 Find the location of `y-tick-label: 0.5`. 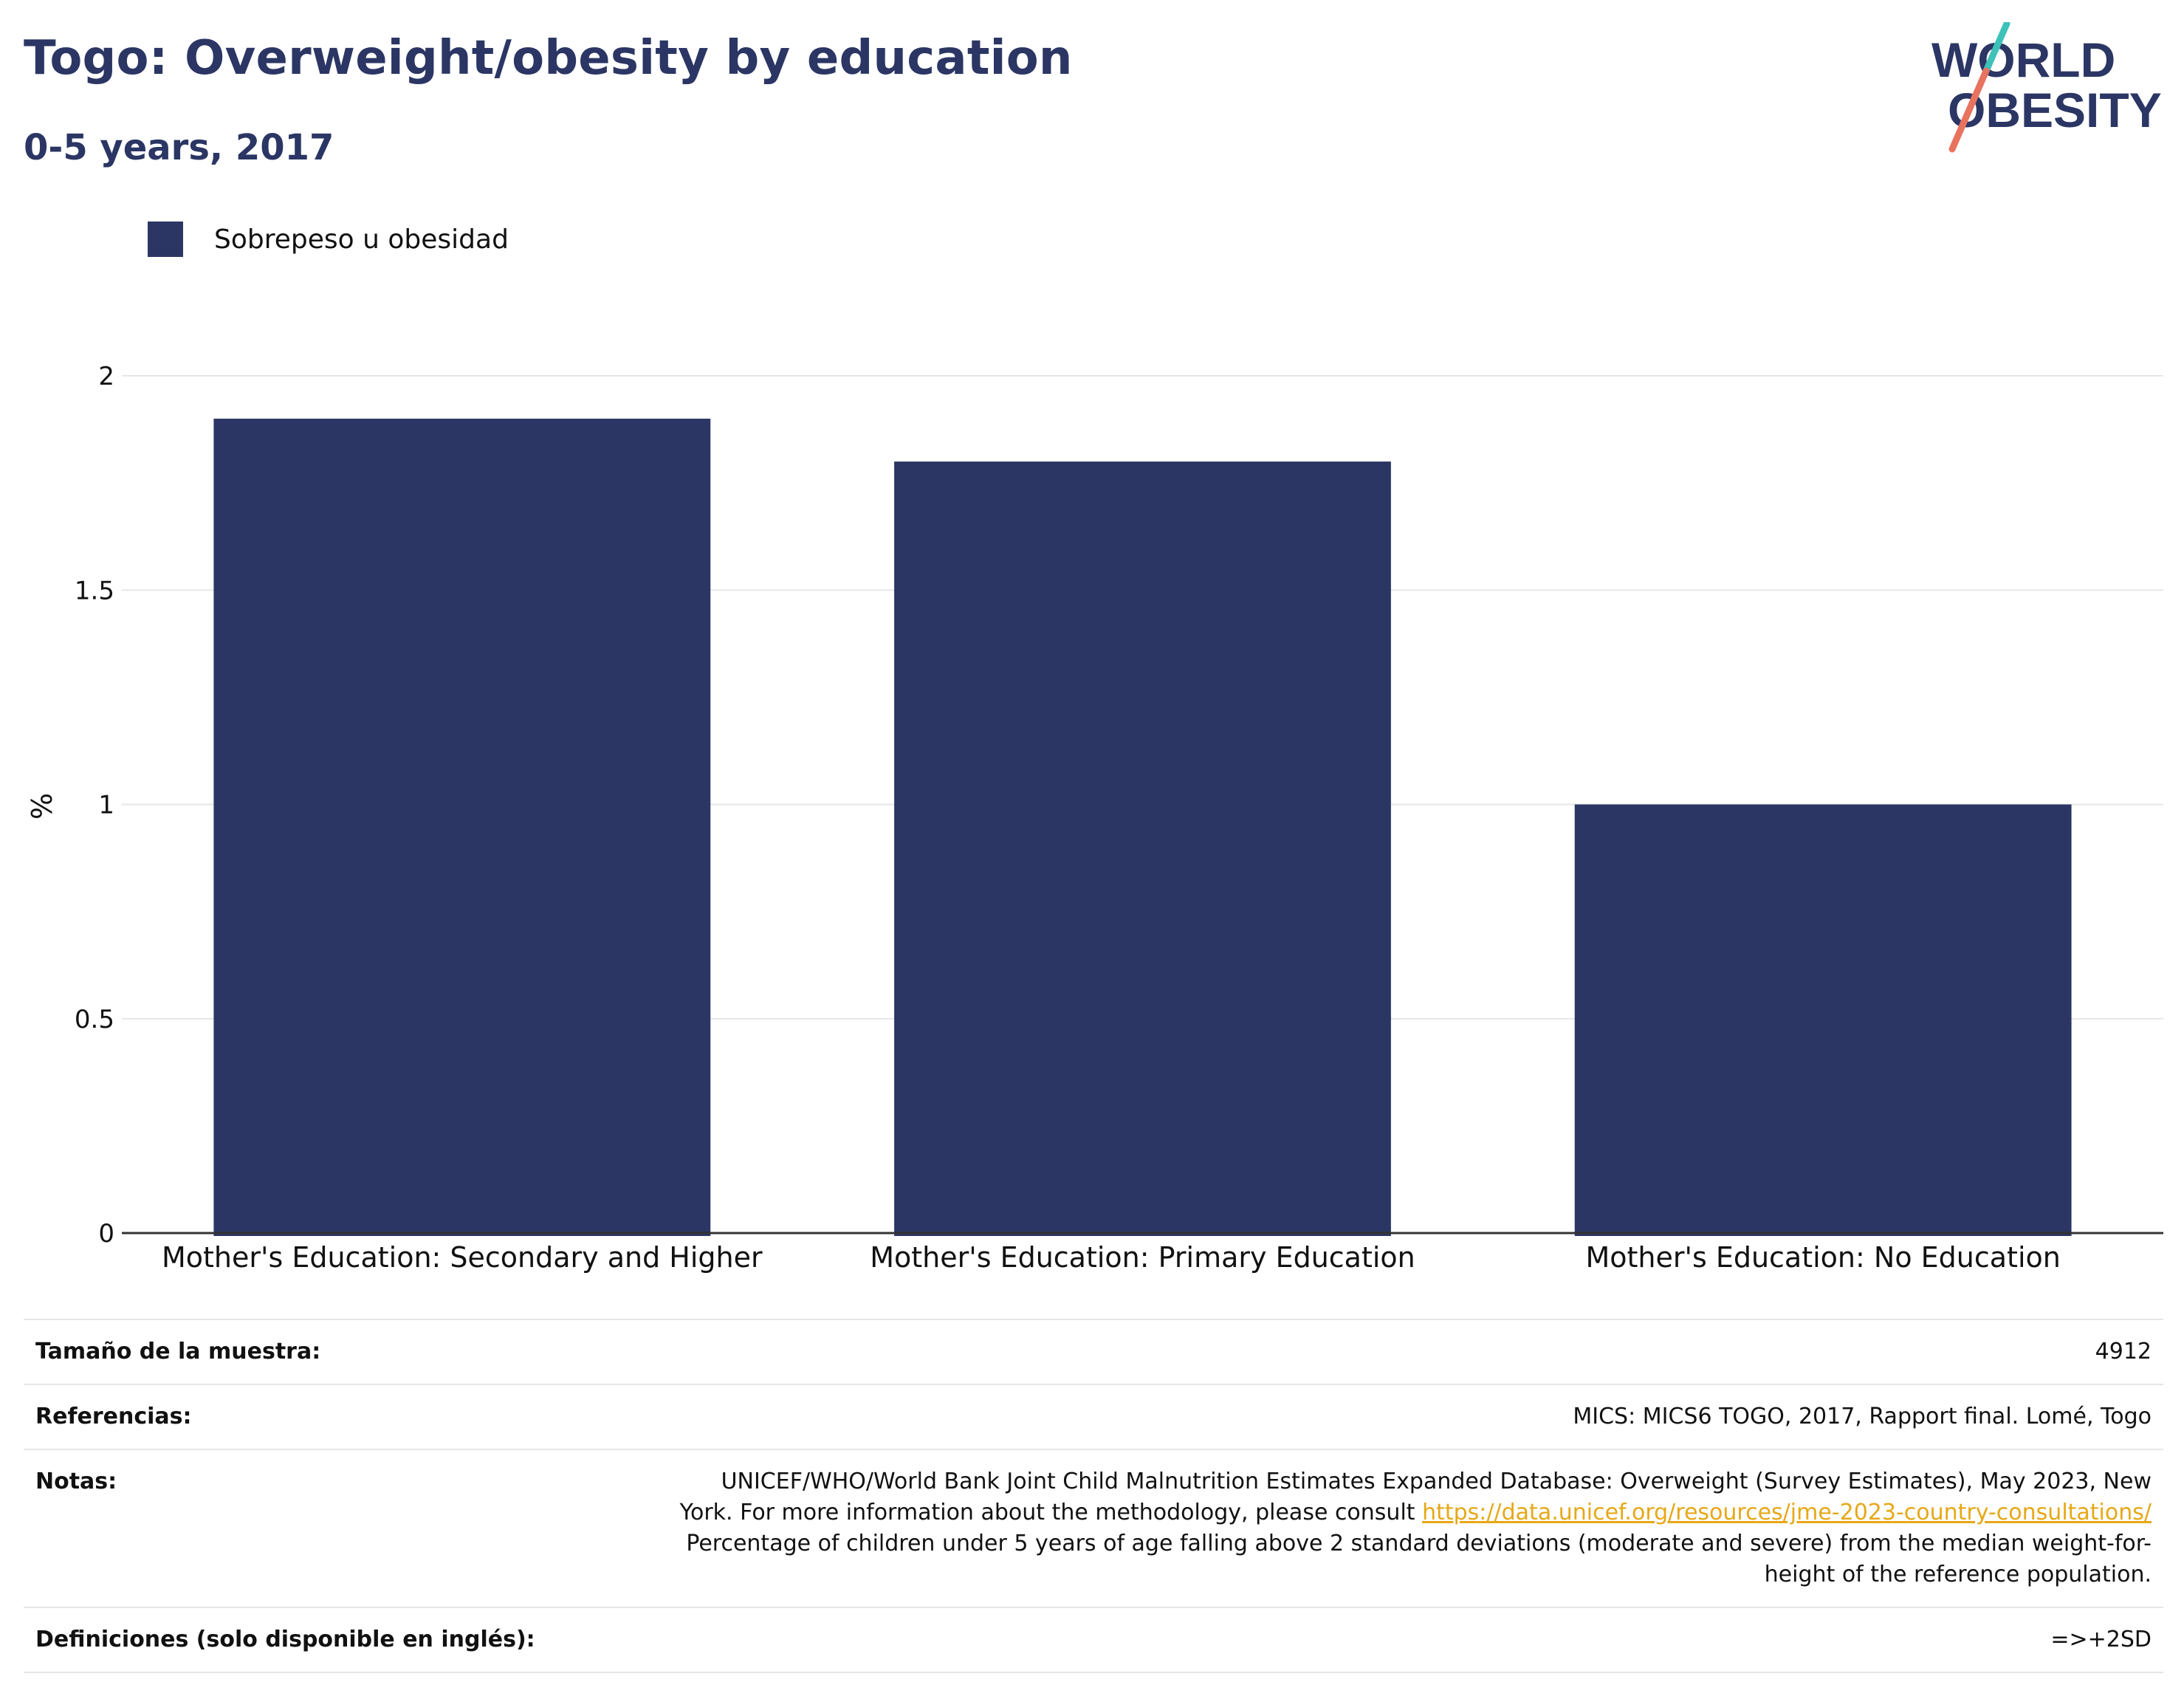

y-tick-label: 0.5 is located at coordinates (95, 1019).